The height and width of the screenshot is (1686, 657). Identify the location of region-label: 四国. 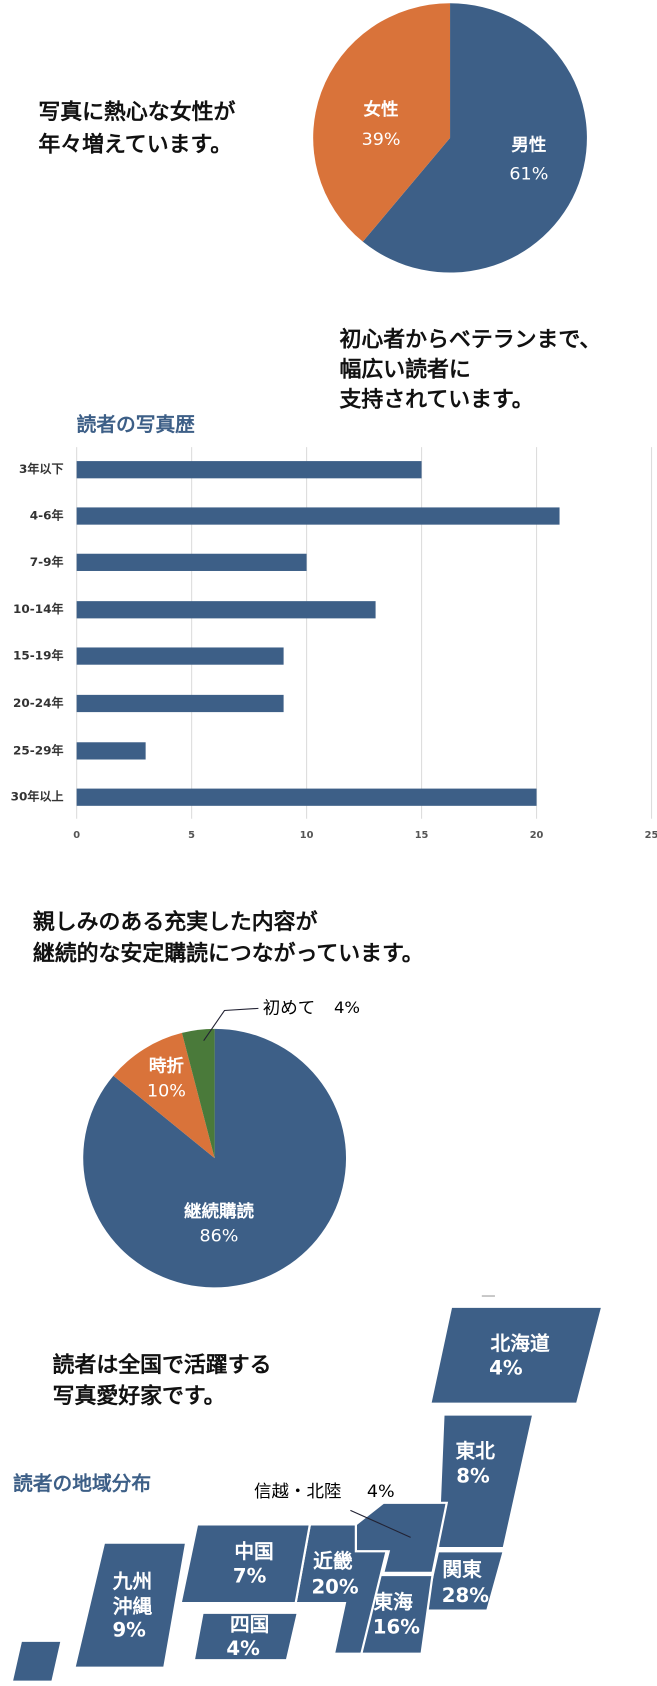
(249, 1624).